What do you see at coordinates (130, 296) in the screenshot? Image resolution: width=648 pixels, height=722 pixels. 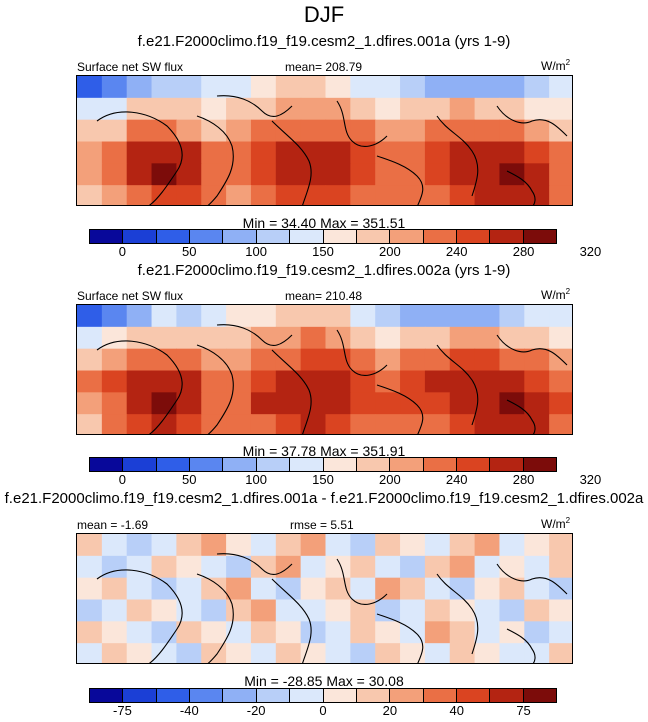 I see `panel2-variable-label: Surface net SW flux` at bounding box center [130, 296].